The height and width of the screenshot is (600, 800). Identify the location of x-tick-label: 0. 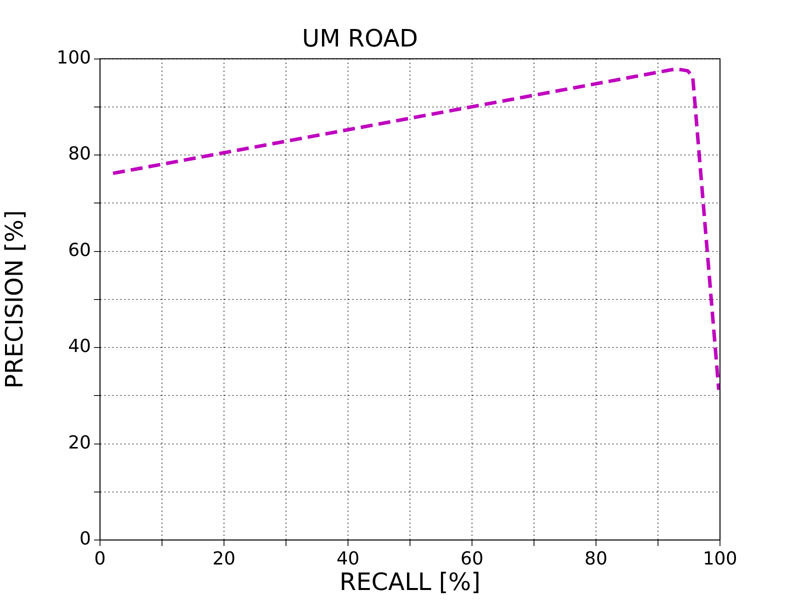
(100, 559).